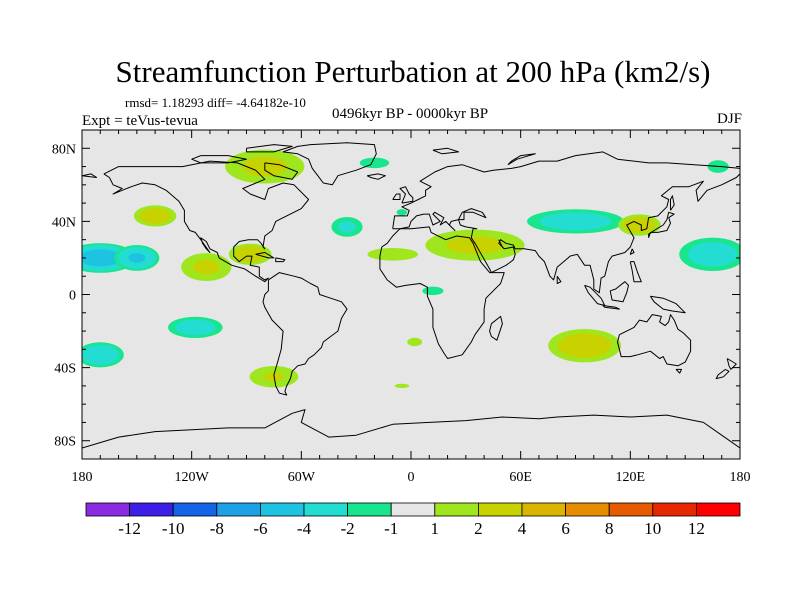 This screenshot has height=600, width=800. Describe the element at coordinates (219, 159) in the screenshot. I see `coastline-canadian-arctic` at that location.